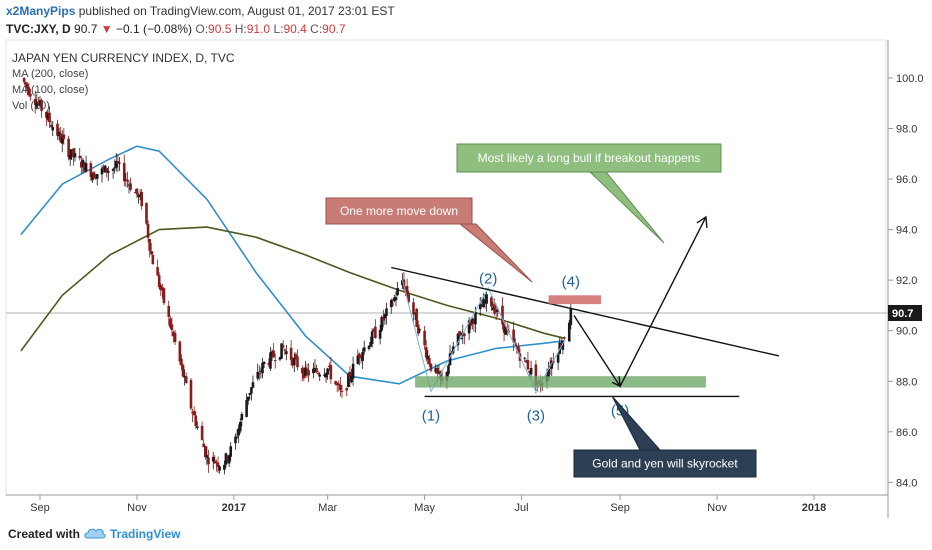 This screenshot has height=550, width=932. What do you see at coordinates (50, 90) in the screenshot?
I see `legend-ma100: MA (100, close)` at bounding box center [50, 90].